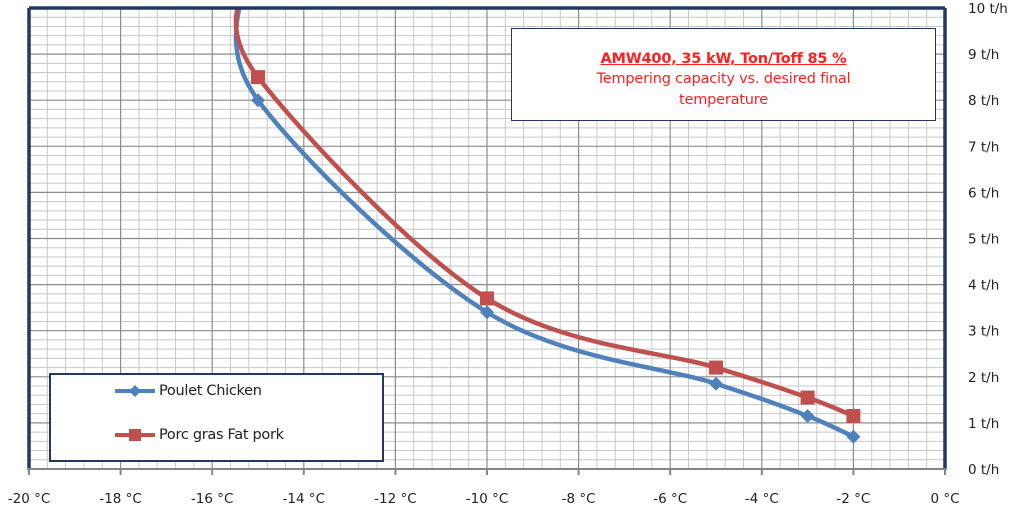 The height and width of the screenshot is (512, 1024). I want to click on y-tick-label: 9 t/h, so click(983, 55).